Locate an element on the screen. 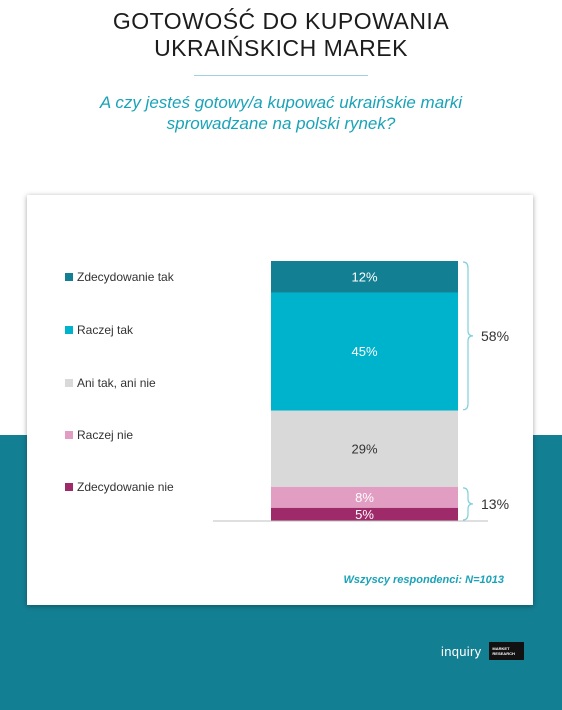 The width and height of the screenshot is (562, 710). title-line-2: UKRAIŃSKICH MAREK is located at coordinates (281, 48).